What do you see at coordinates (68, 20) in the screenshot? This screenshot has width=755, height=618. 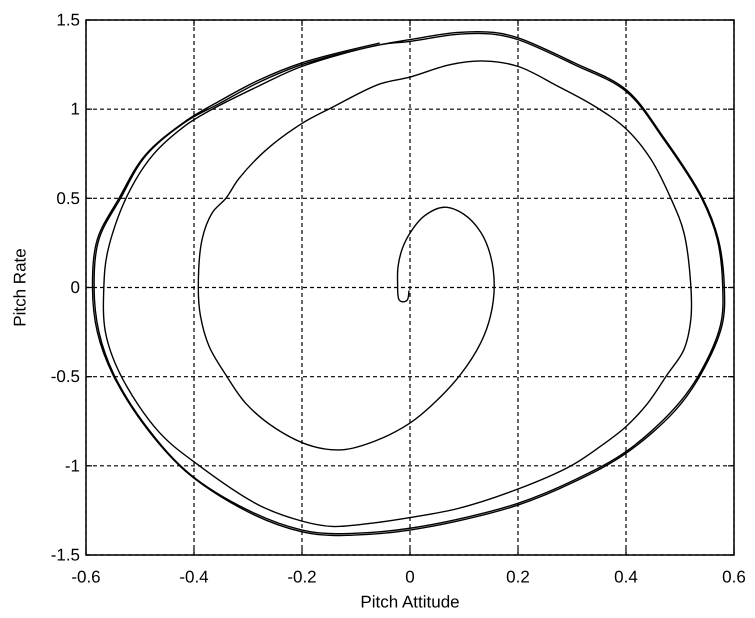 I see `y-tick-label: 1.5` at bounding box center [68, 20].